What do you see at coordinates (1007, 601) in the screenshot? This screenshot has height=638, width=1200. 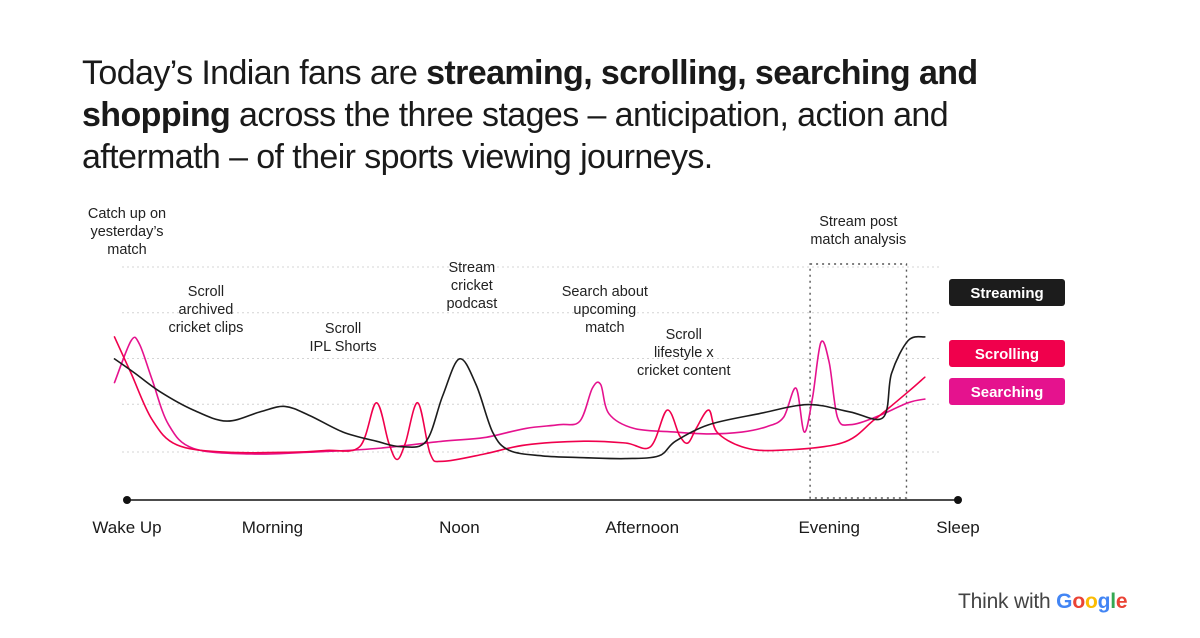 I see `brand-think-with: Think with` at bounding box center [1007, 601].